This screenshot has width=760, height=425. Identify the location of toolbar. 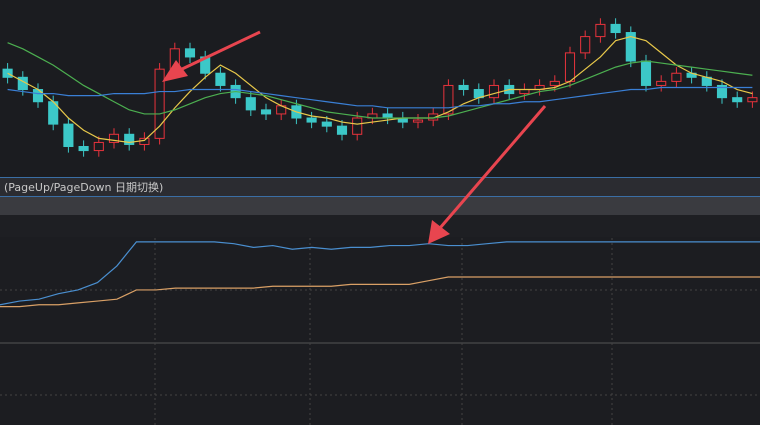
(380, 206).